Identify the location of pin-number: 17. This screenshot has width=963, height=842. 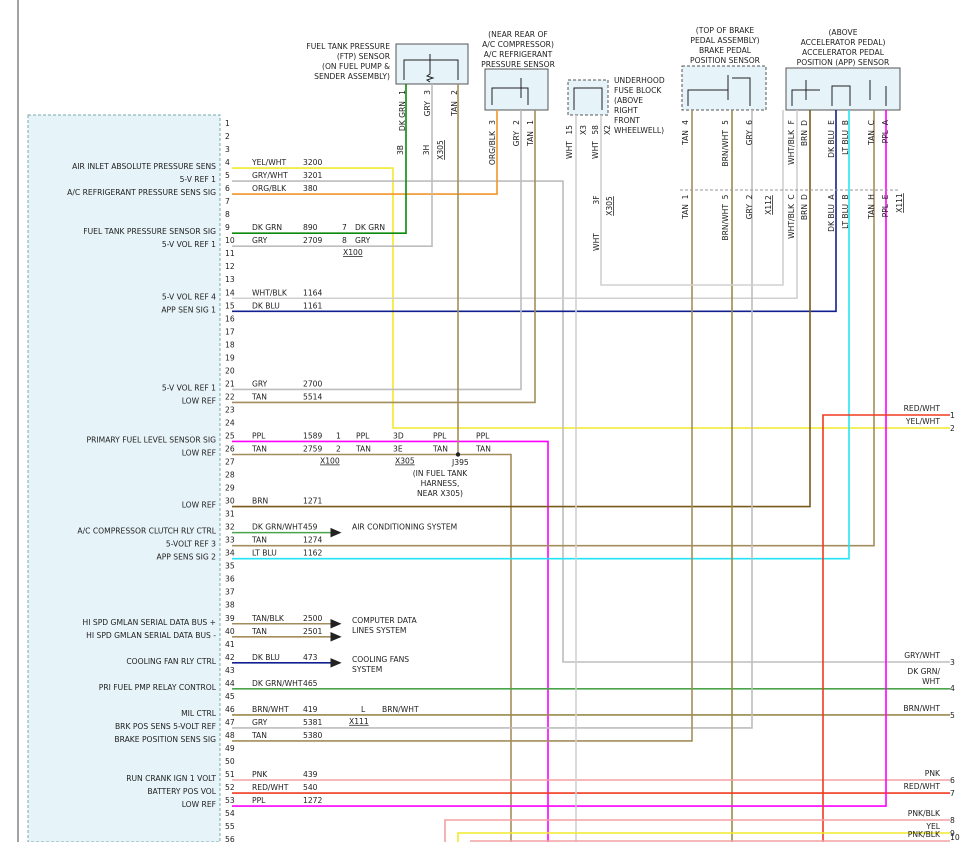
(230, 331).